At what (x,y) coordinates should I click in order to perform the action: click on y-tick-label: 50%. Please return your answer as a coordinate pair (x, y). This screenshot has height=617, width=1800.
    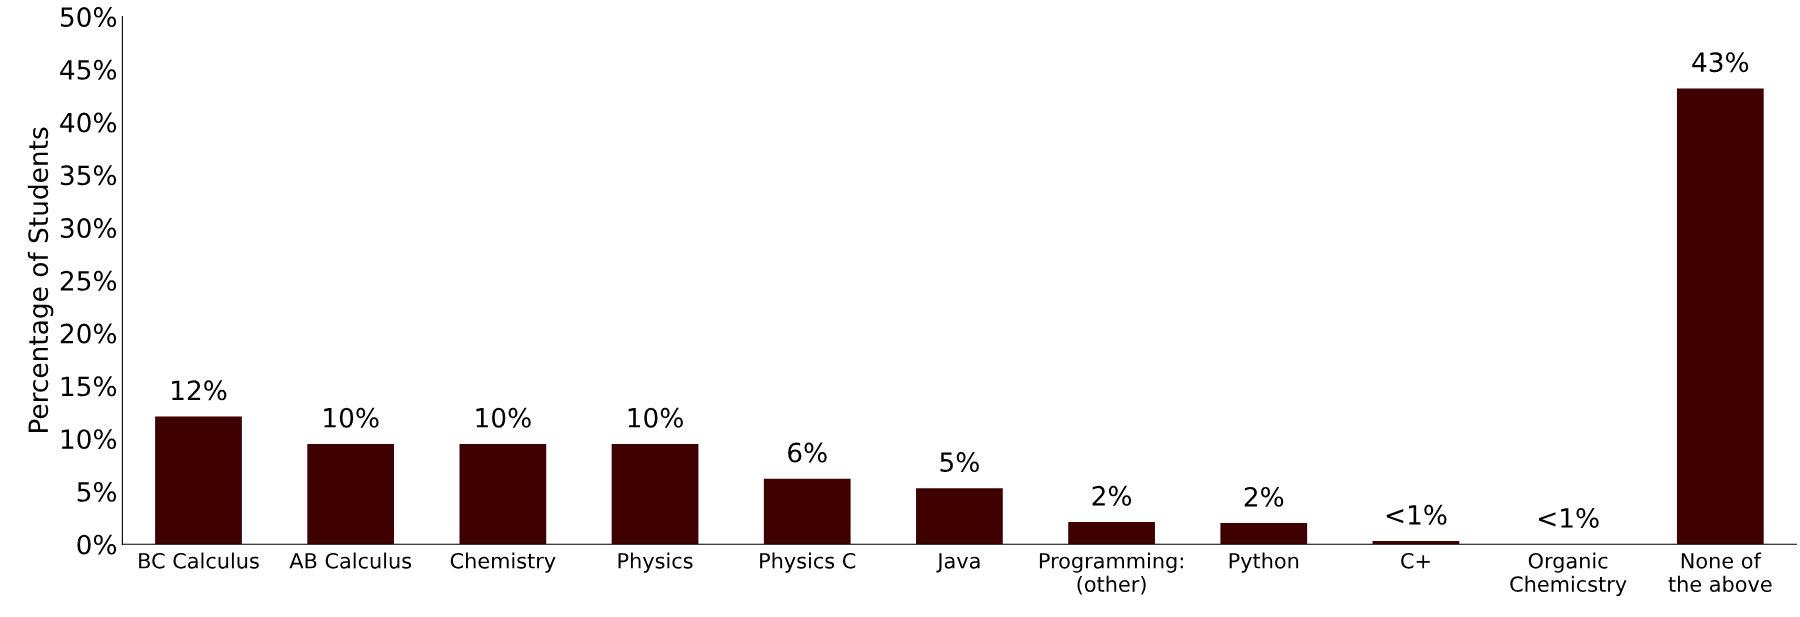
    Looking at the image, I should click on (88, 17).